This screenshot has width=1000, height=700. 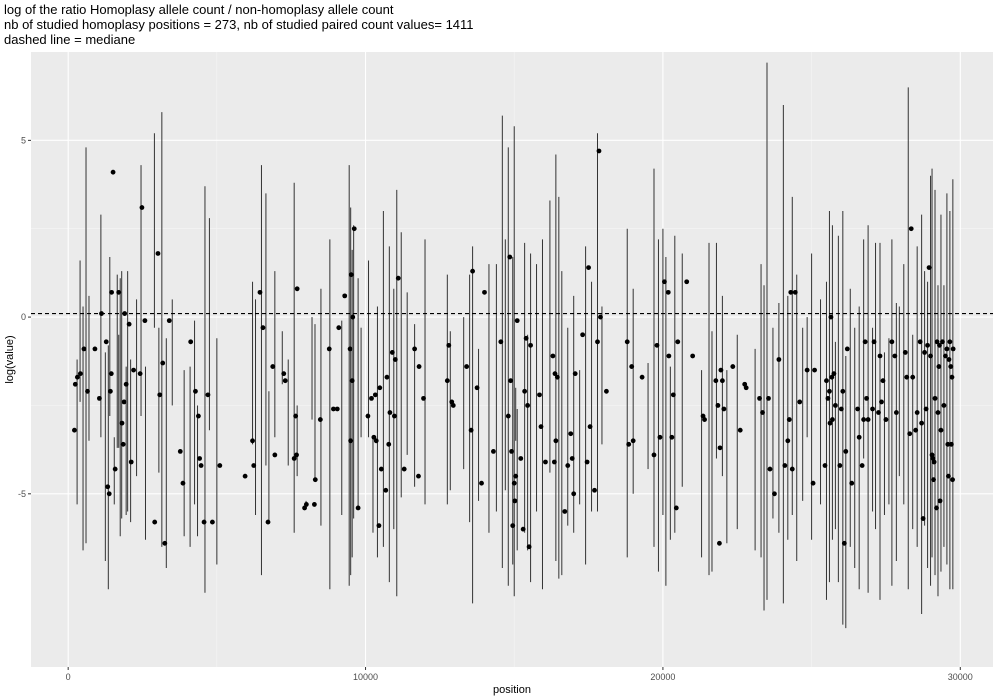 I want to click on x-axis-title: position, so click(x=512, y=690).